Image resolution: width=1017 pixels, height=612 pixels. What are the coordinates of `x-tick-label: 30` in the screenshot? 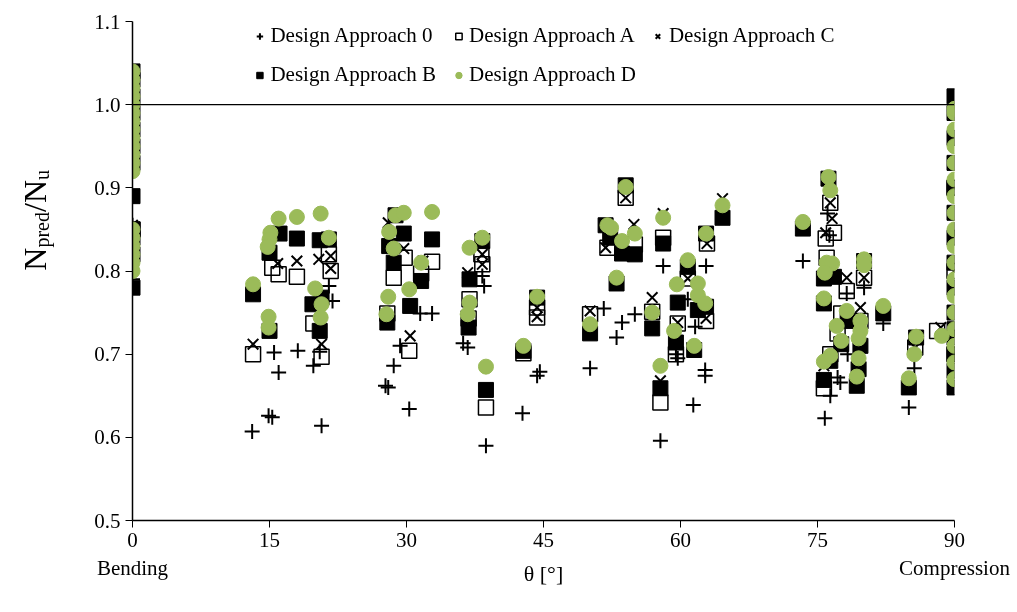 It's located at (406, 539).